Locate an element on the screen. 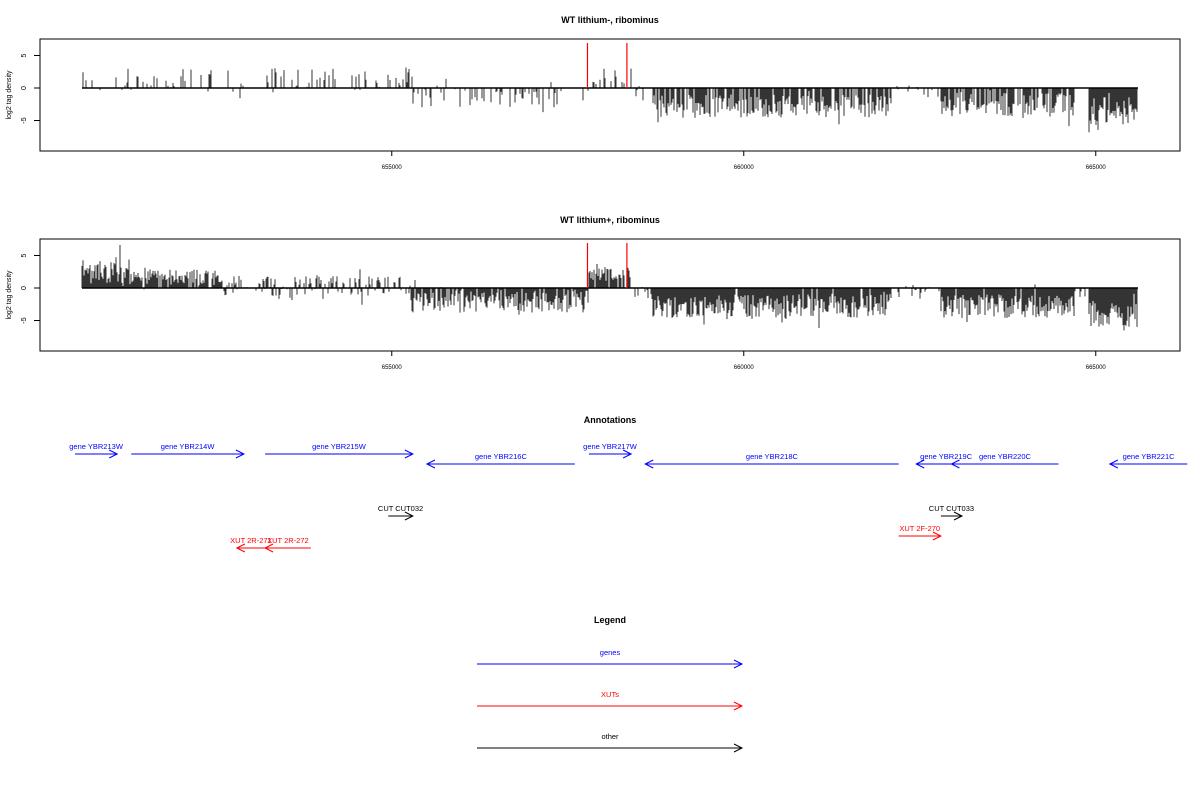 The image size is (1200, 800). feature-cut-cut032: CUT CUT032 is located at coordinates (400, 512).